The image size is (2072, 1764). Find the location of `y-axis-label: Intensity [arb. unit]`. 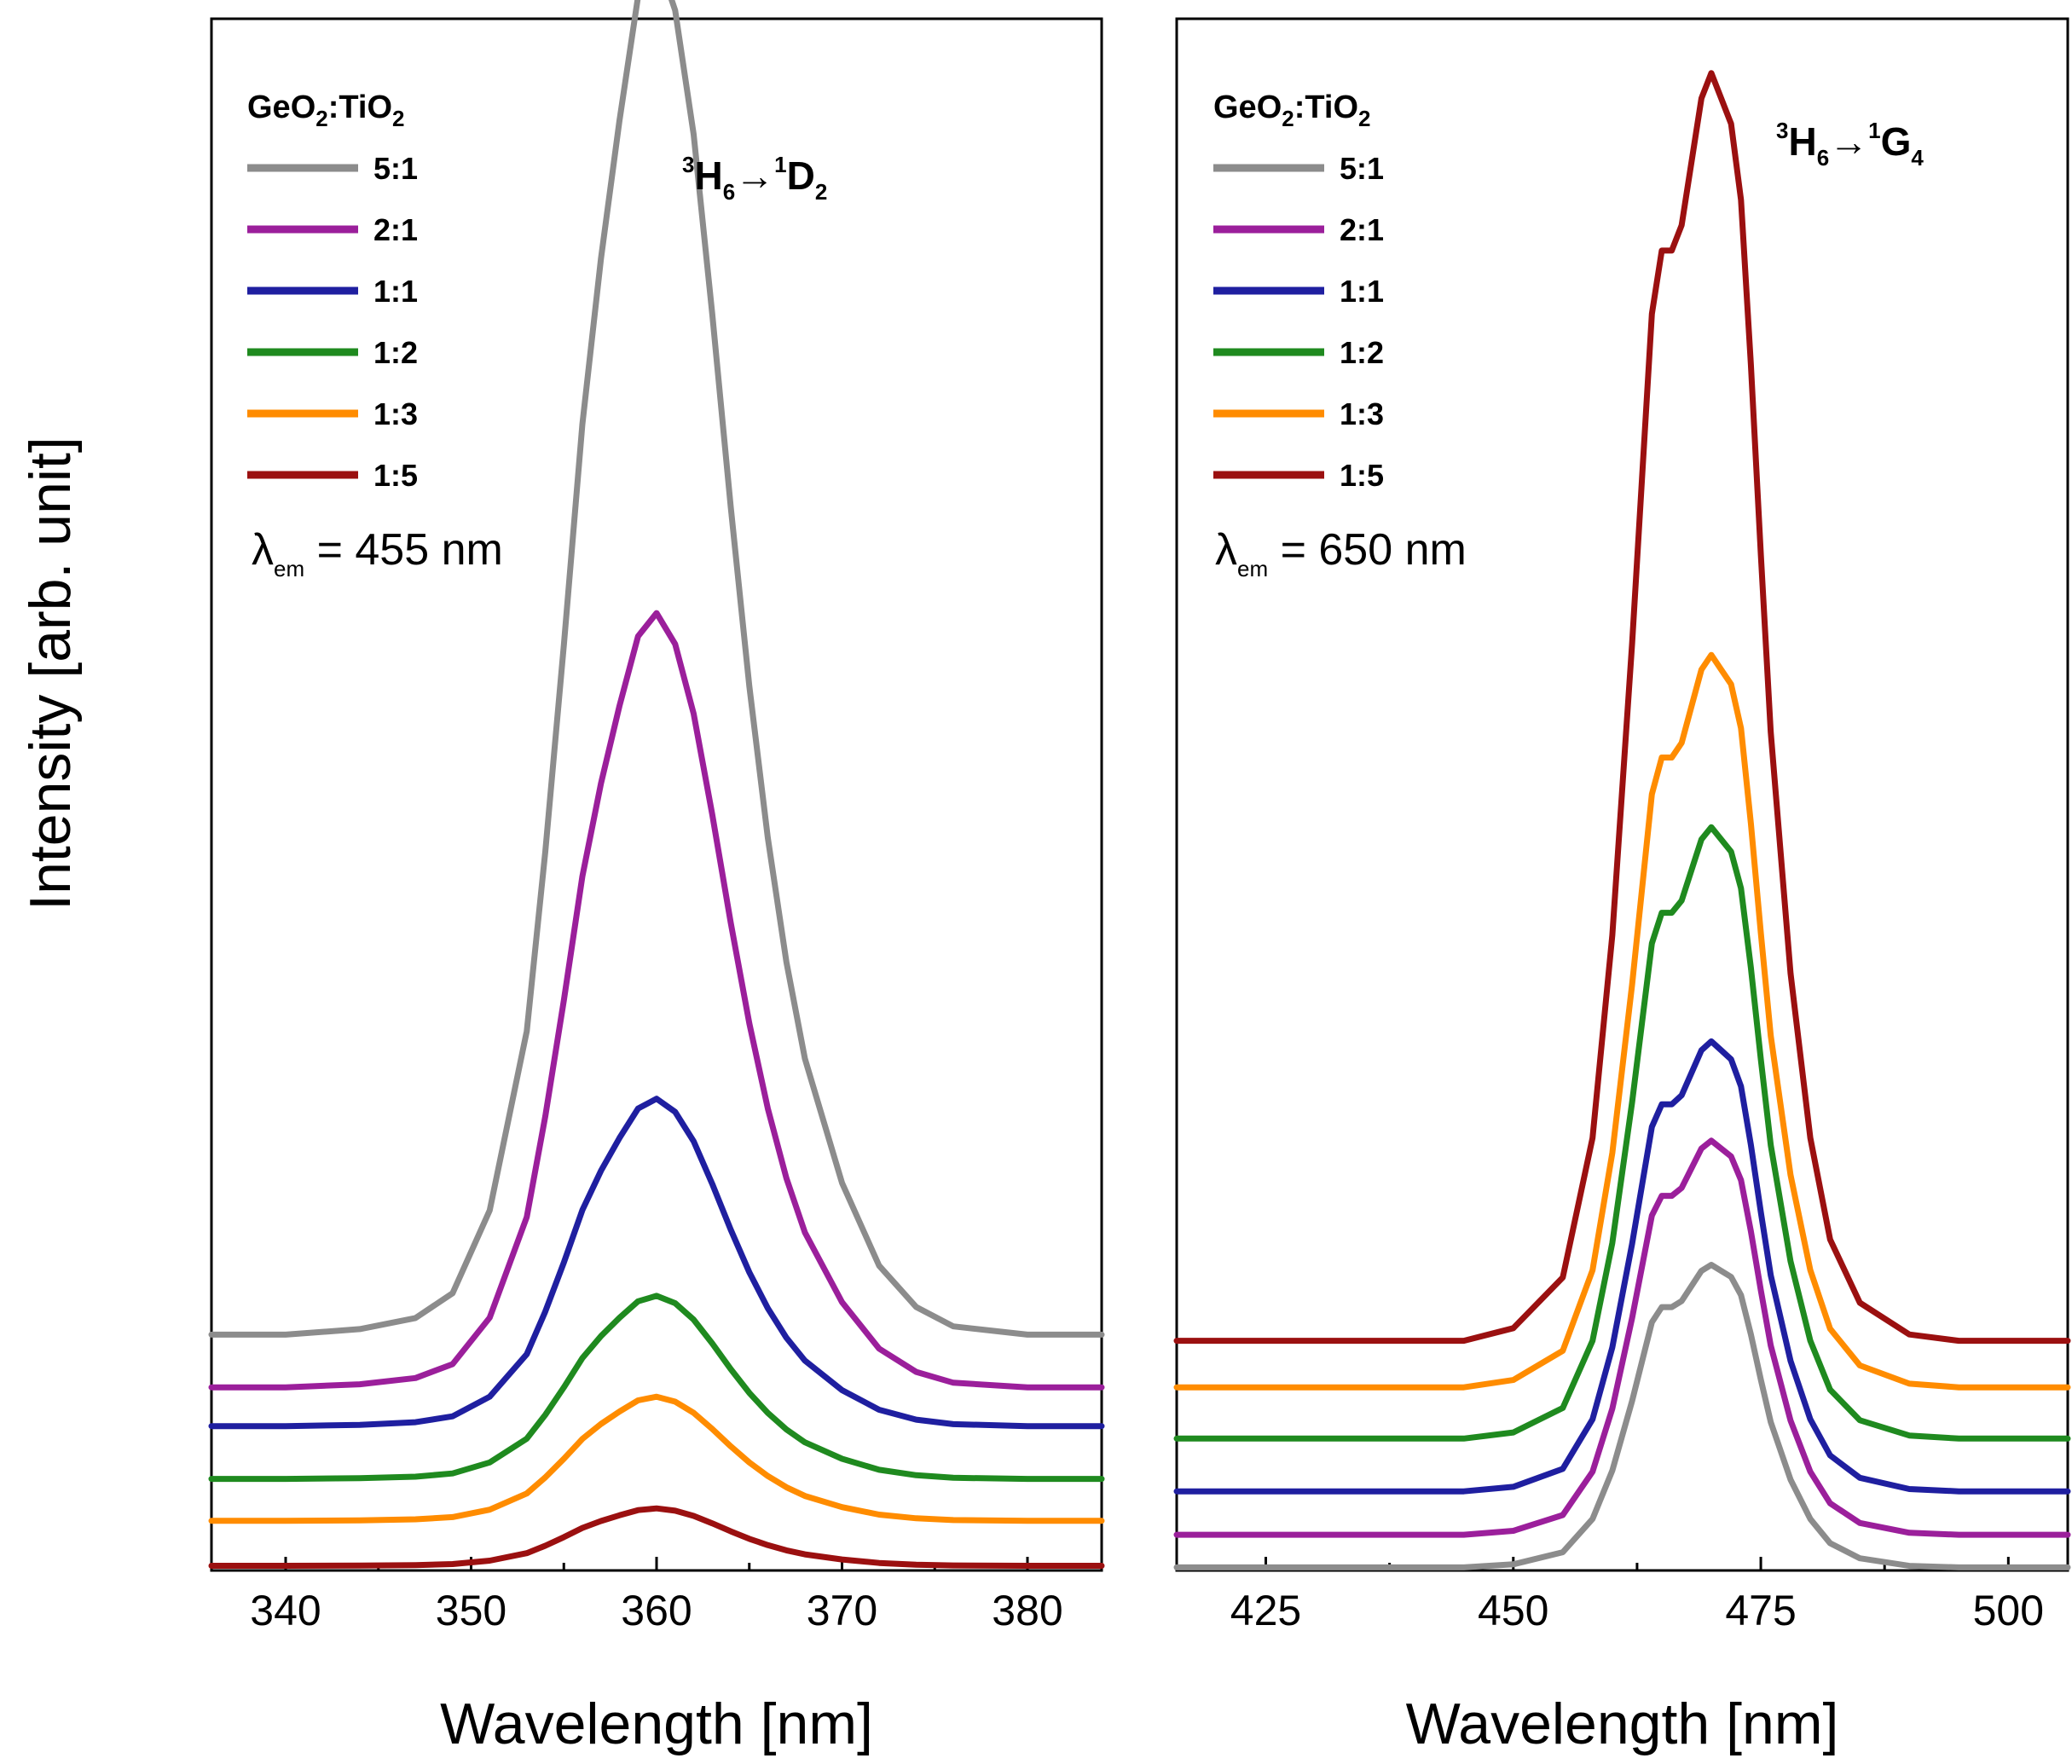

y-axis-label: Intensity [arb. unit] is located at coordinates (50, 674).